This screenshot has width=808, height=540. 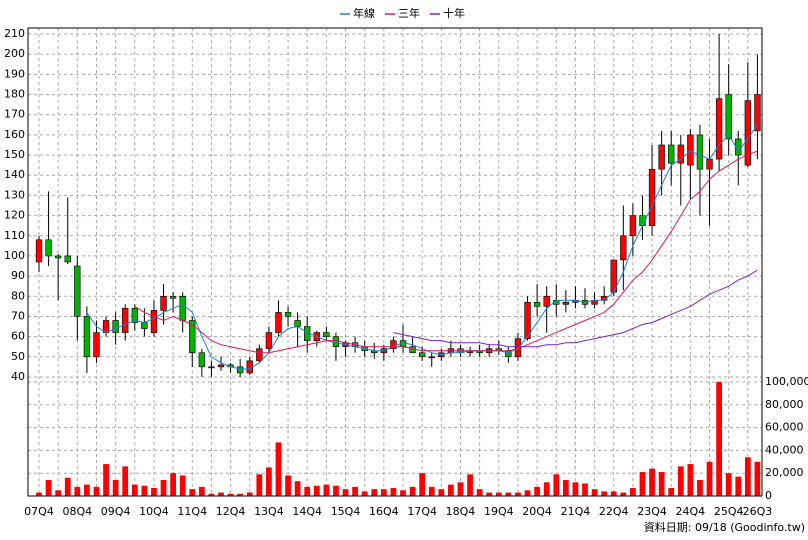 I want to click on x-tick-label: 22Q4, so click(x=614, y=511).